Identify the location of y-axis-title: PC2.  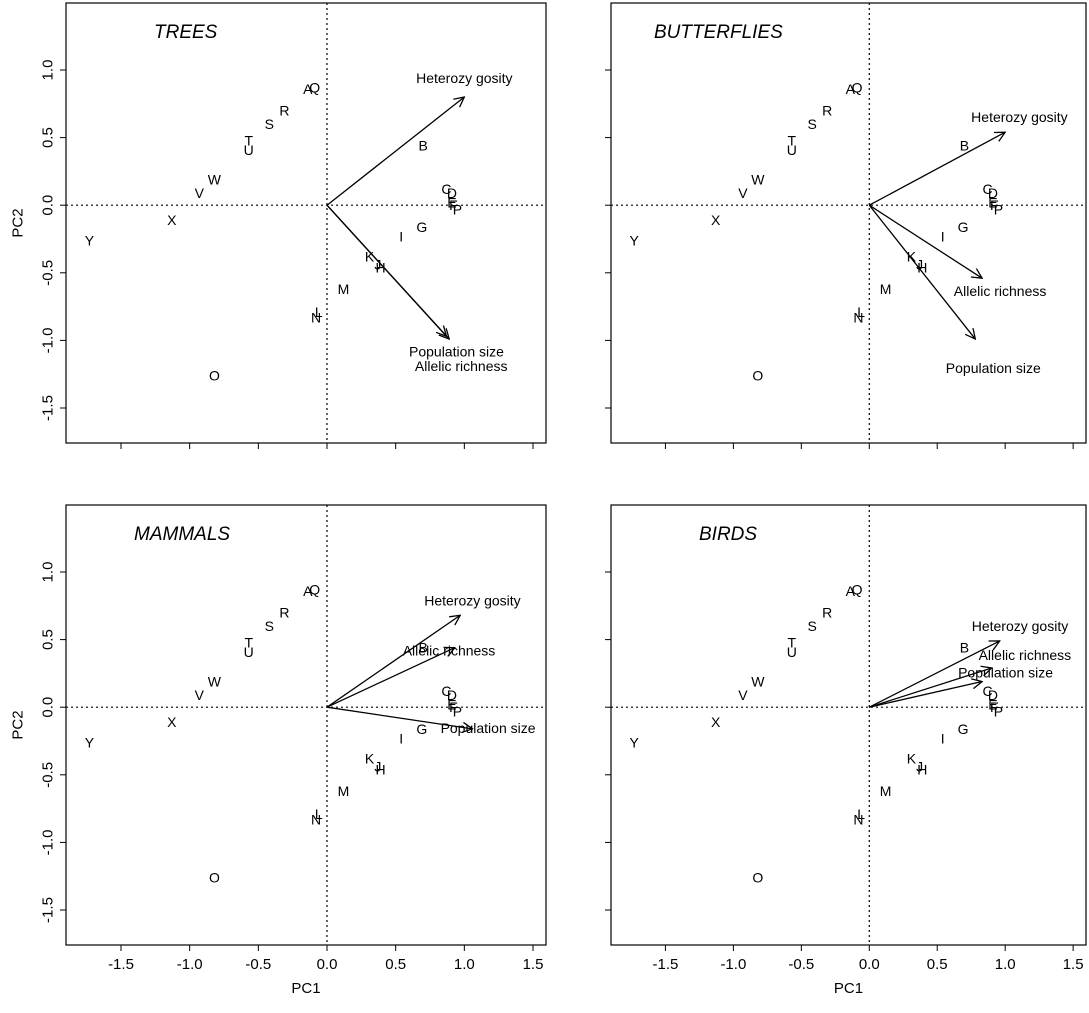
(18, 724).